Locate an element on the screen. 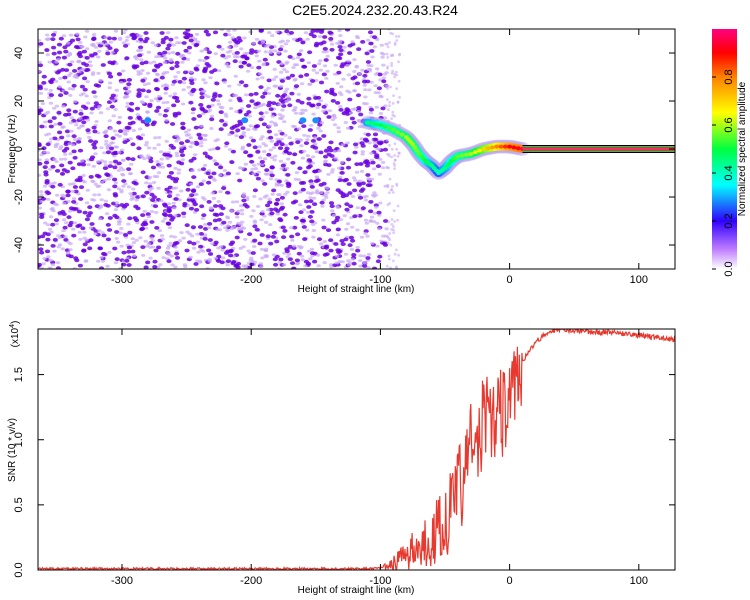  spectrogram-y-tick-label: 0 is located at coordinates (19, 149).